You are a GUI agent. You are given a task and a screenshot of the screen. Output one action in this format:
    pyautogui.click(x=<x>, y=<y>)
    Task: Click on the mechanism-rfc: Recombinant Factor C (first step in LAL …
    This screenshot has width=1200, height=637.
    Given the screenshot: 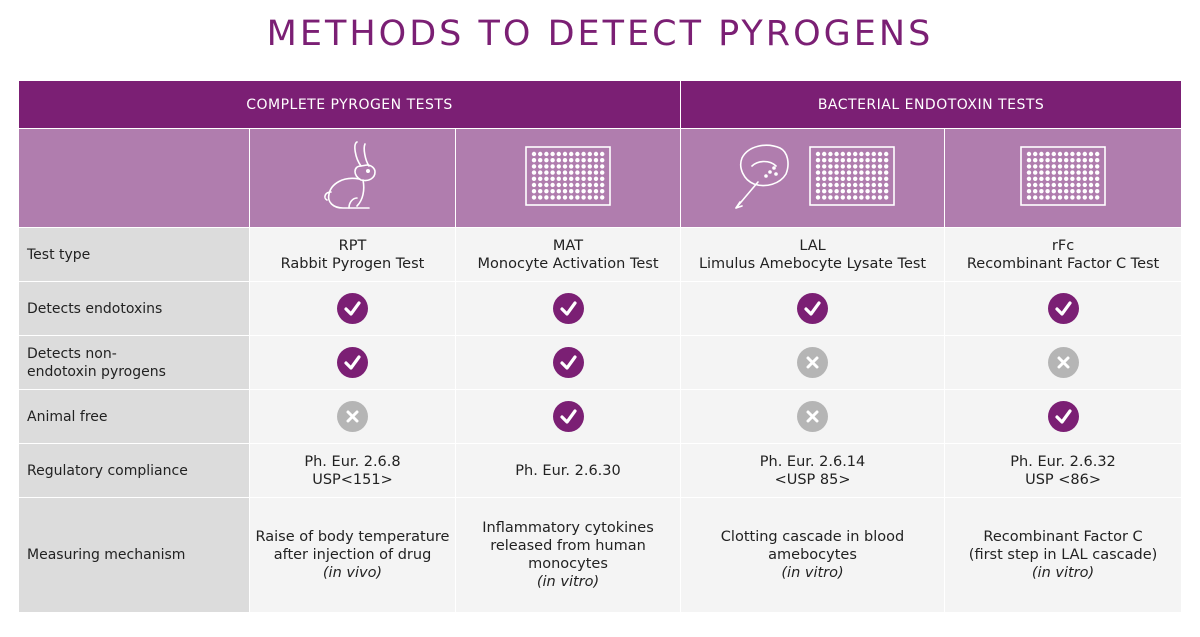 What is the action you would take?
    pyautogui.click(x=1063, y=555)
    